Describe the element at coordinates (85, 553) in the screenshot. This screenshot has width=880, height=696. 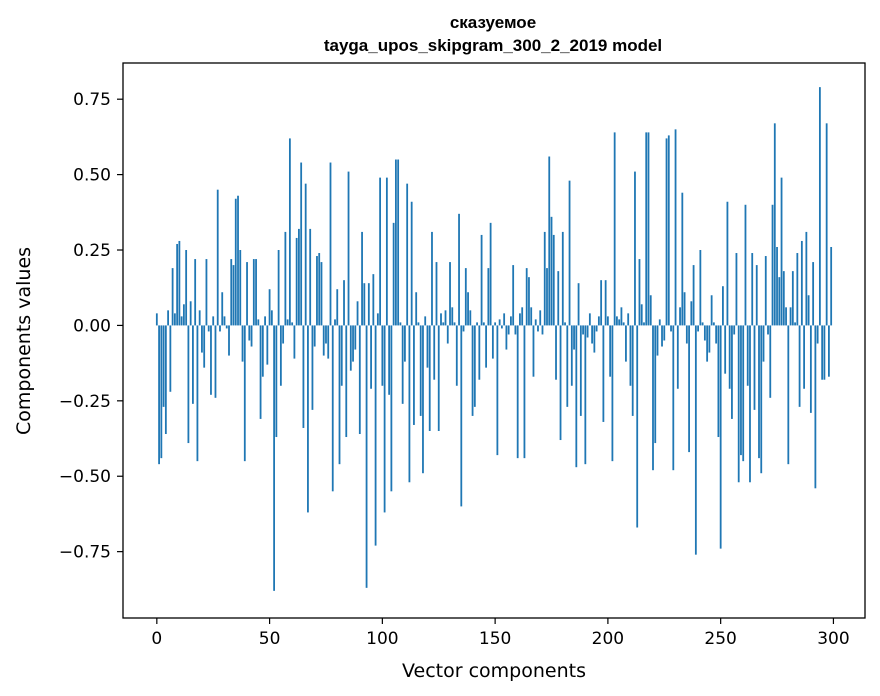
I see `y-tick-label: −0.75` at that location.